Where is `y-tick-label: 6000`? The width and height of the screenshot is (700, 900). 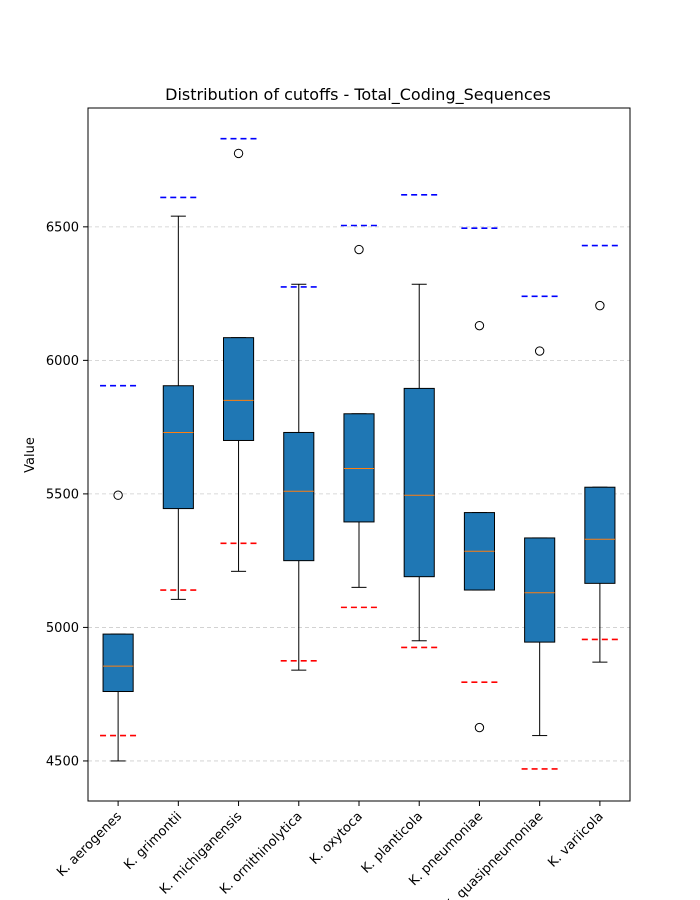
y-tick-label: 6000 is located at coordinates (62, 361).